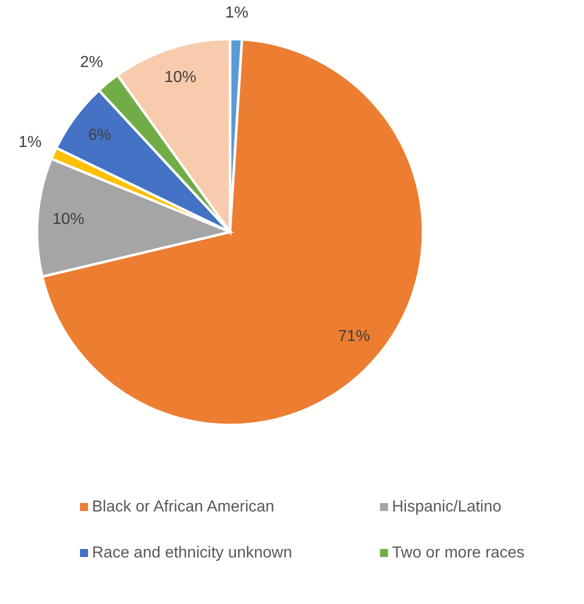 This screenshot has height=604, width=584. I want to click on legend-label: Black or African American, so click(183, 507).